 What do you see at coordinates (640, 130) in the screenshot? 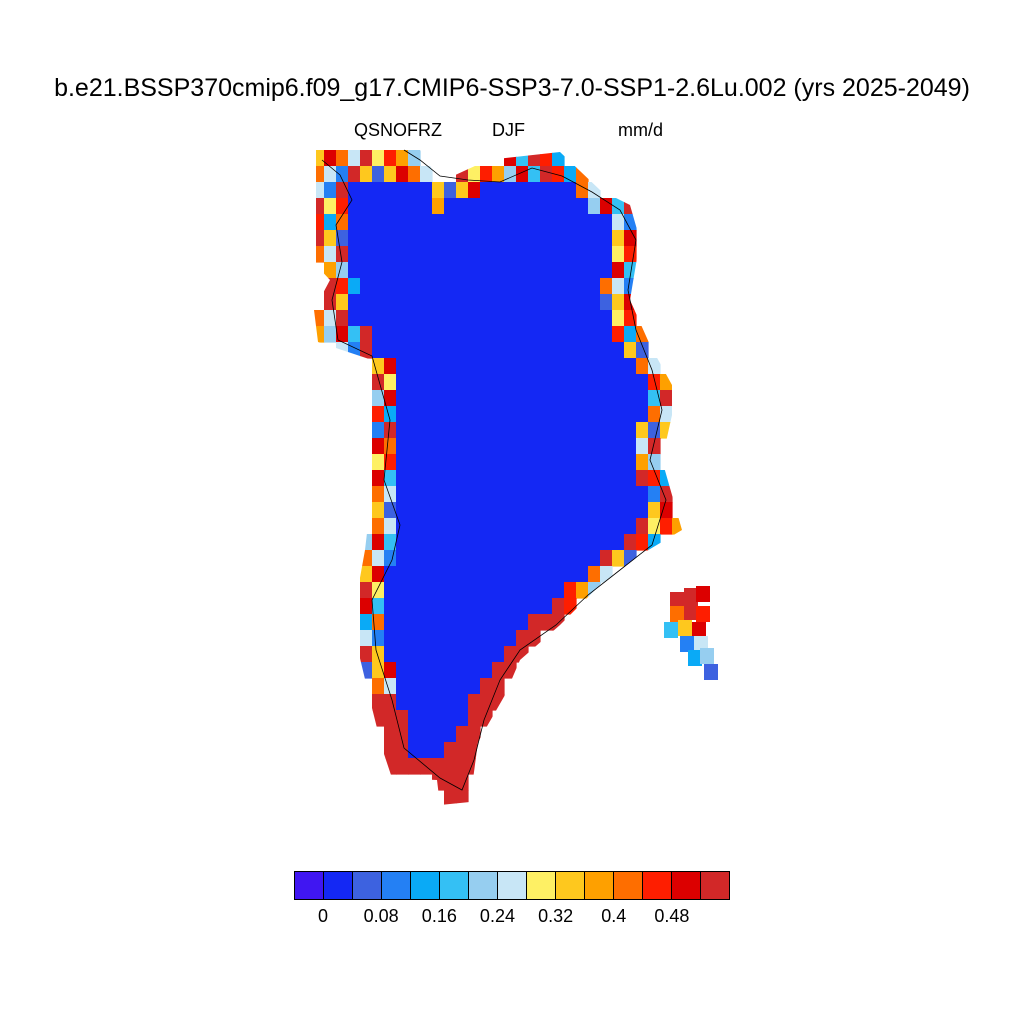
I see `units-label: mm/d` at bounding box center [640, 130].